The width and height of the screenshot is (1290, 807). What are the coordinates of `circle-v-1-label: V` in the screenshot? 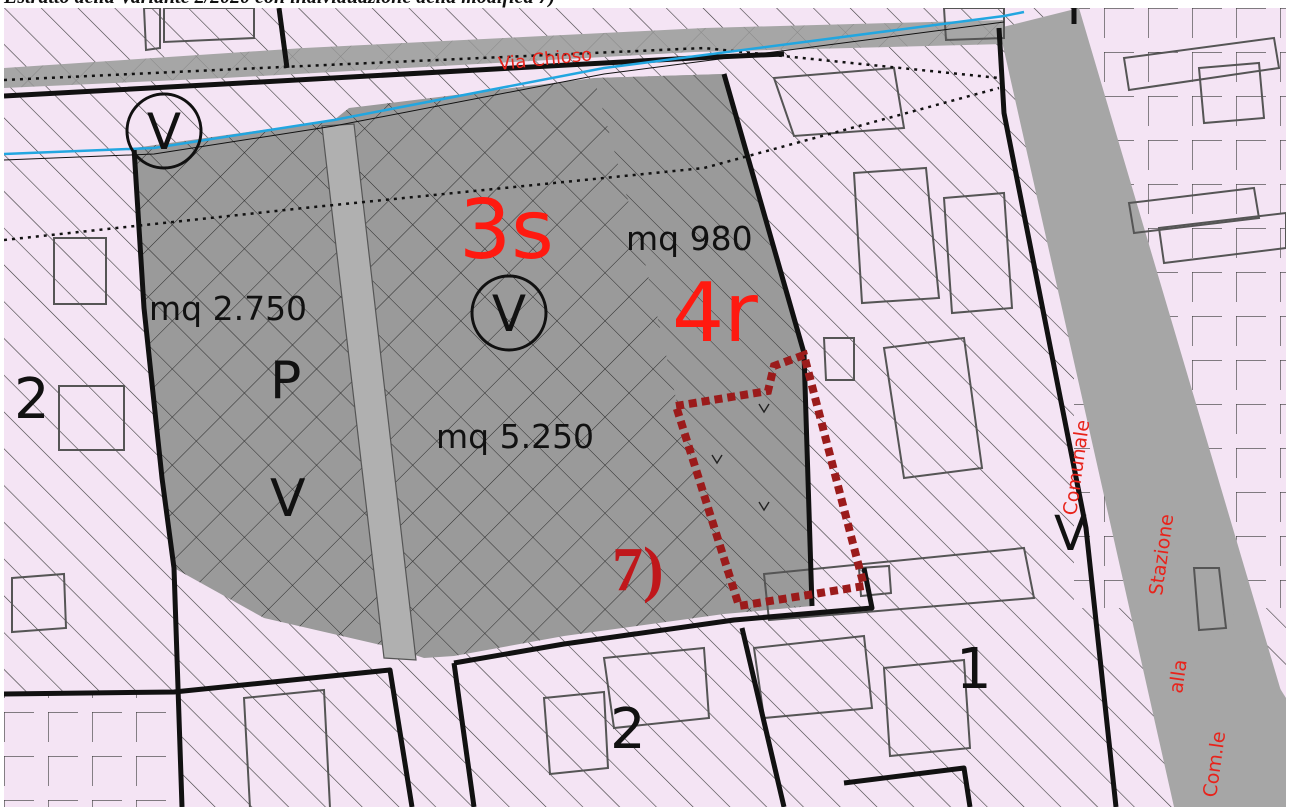 It's located at (164, 132).